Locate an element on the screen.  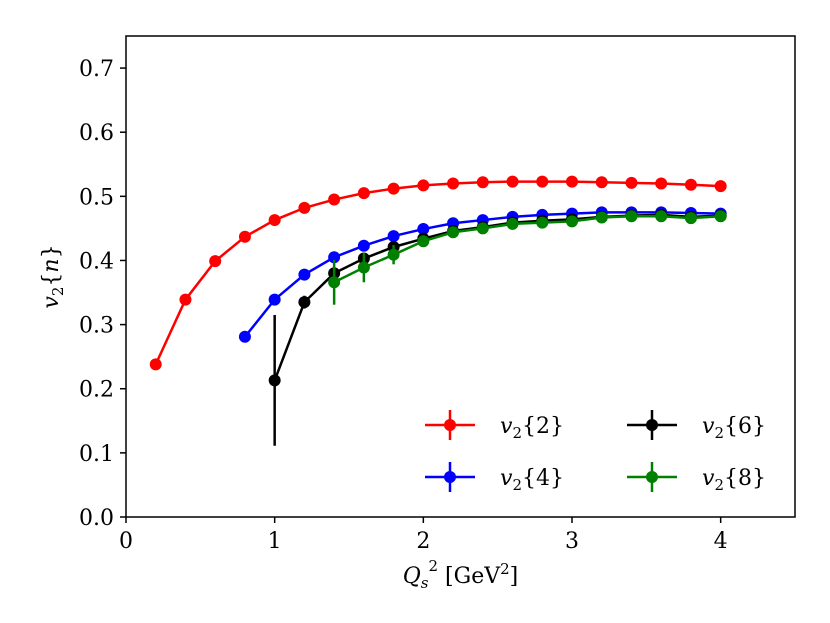
y-axis-label: v2{n} is located at coordinates (53, 276).